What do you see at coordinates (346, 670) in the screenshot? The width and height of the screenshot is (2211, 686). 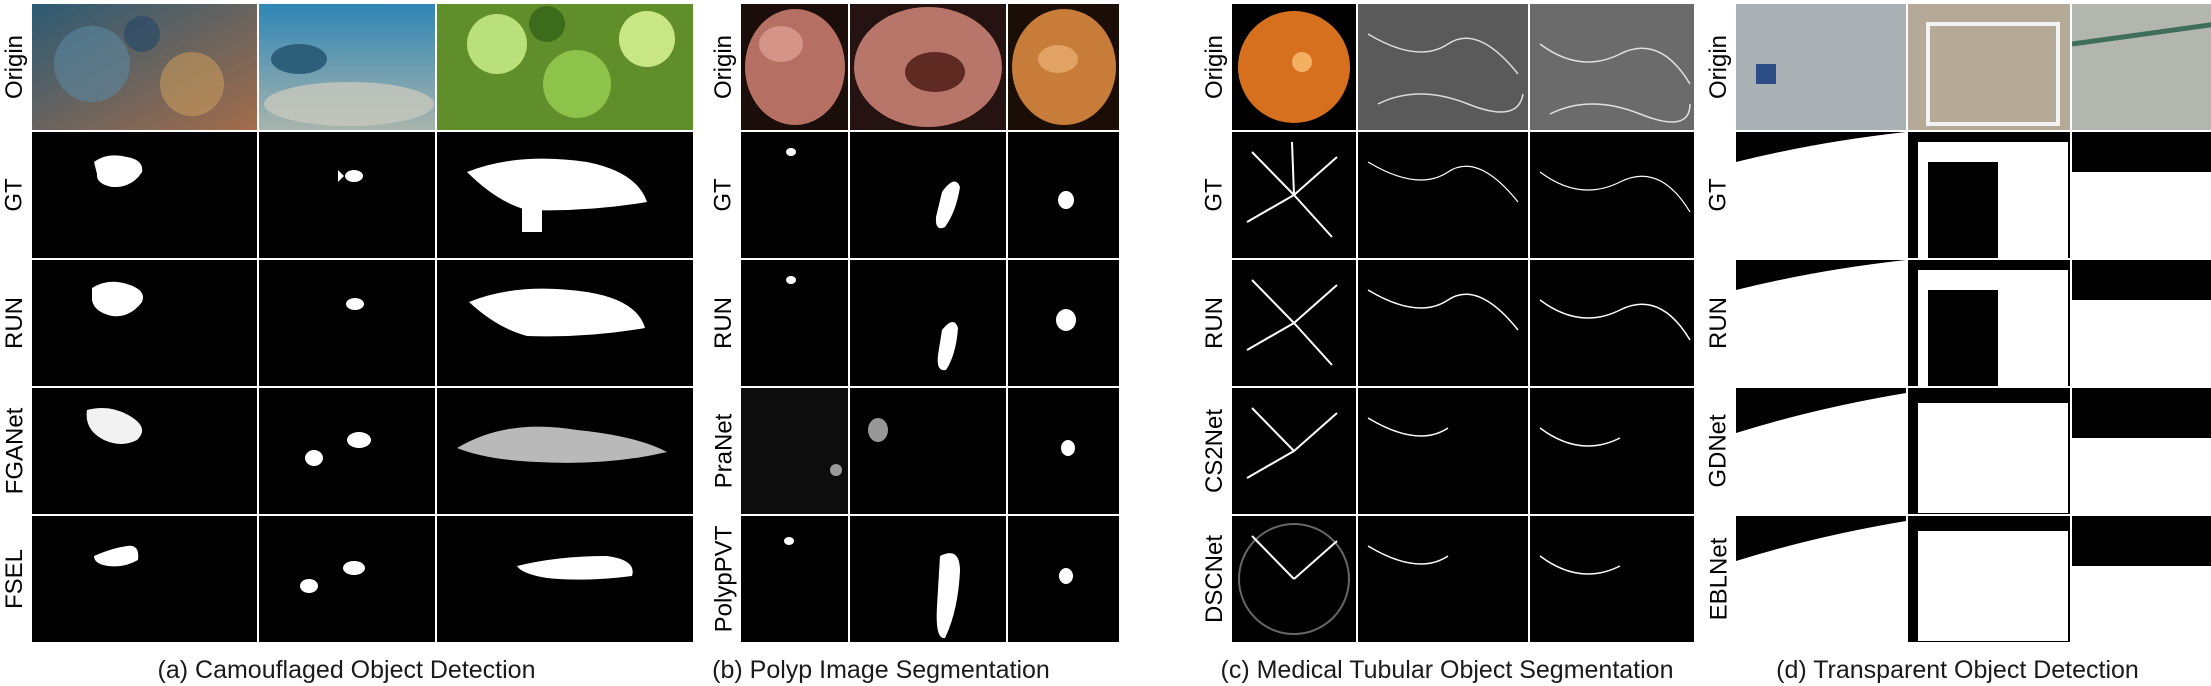 I see `panel-caption: (a) Camouflaged Object Detection` at bounding box center [346, 670].